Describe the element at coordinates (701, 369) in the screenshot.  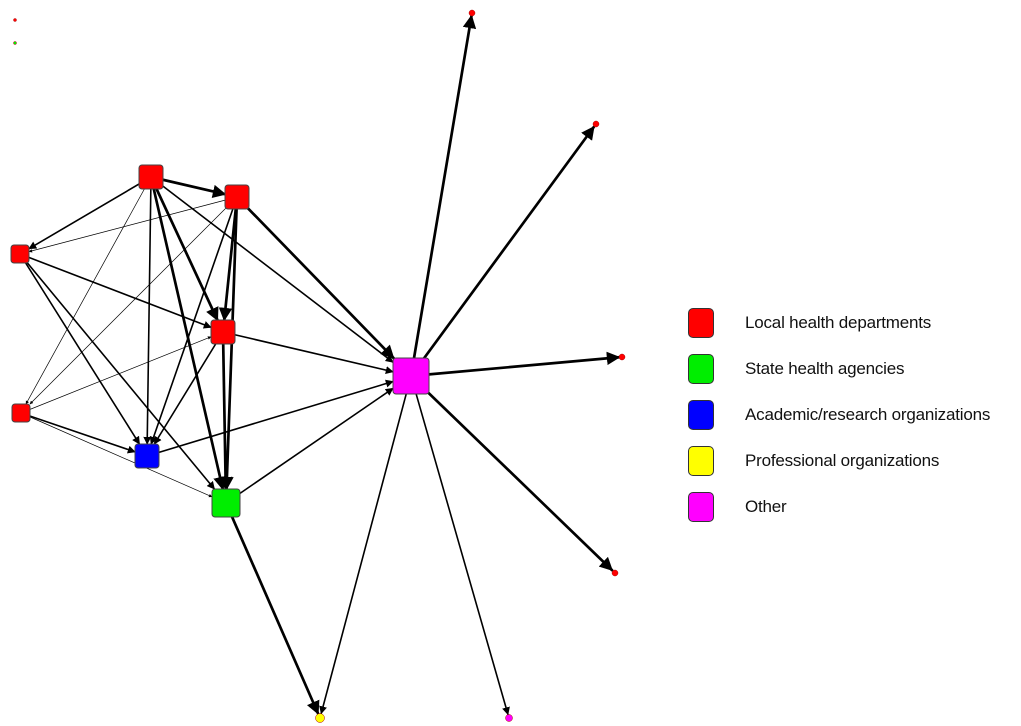
I see `legend-swatch-state` at that location.